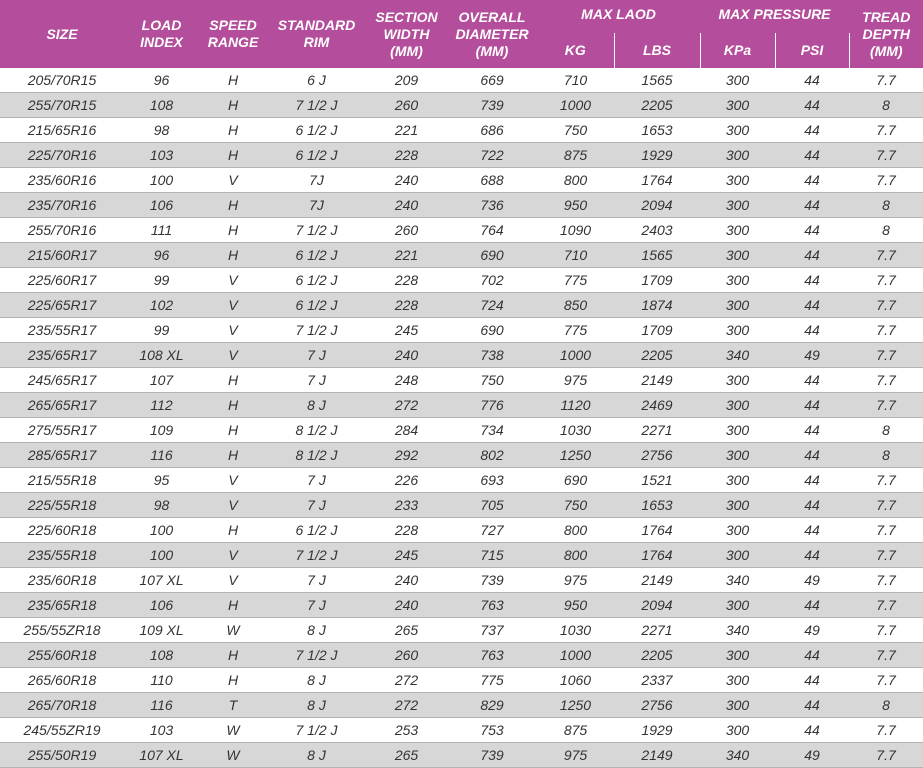 The height and width of the screenshot is (768, 923). What do you see at coordinates (62, 680) in the screenshot?
I see `size-cell: 265/60R18` at bounding box center [62, 680].